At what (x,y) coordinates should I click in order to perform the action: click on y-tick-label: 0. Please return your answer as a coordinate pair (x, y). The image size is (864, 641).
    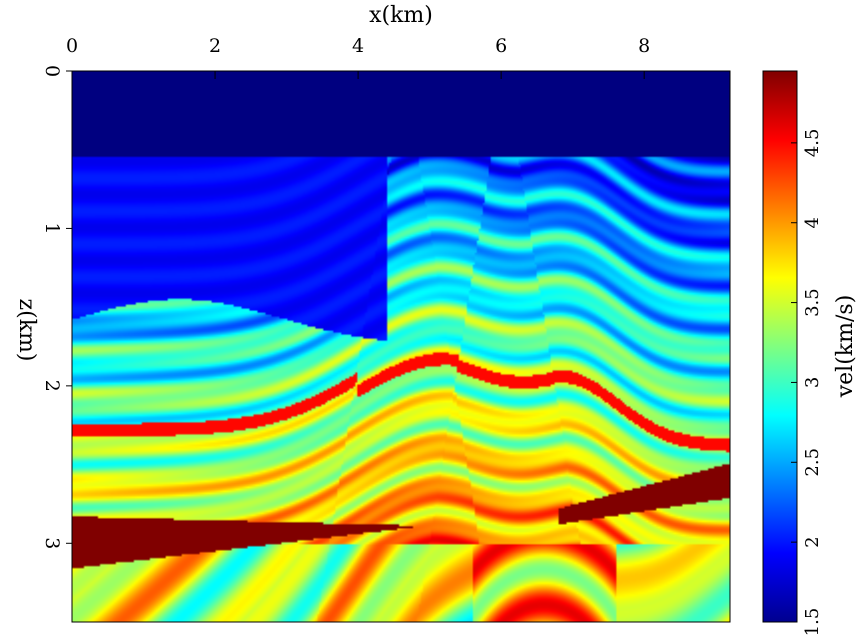
    Looking at the image, I should click on (52, 71).